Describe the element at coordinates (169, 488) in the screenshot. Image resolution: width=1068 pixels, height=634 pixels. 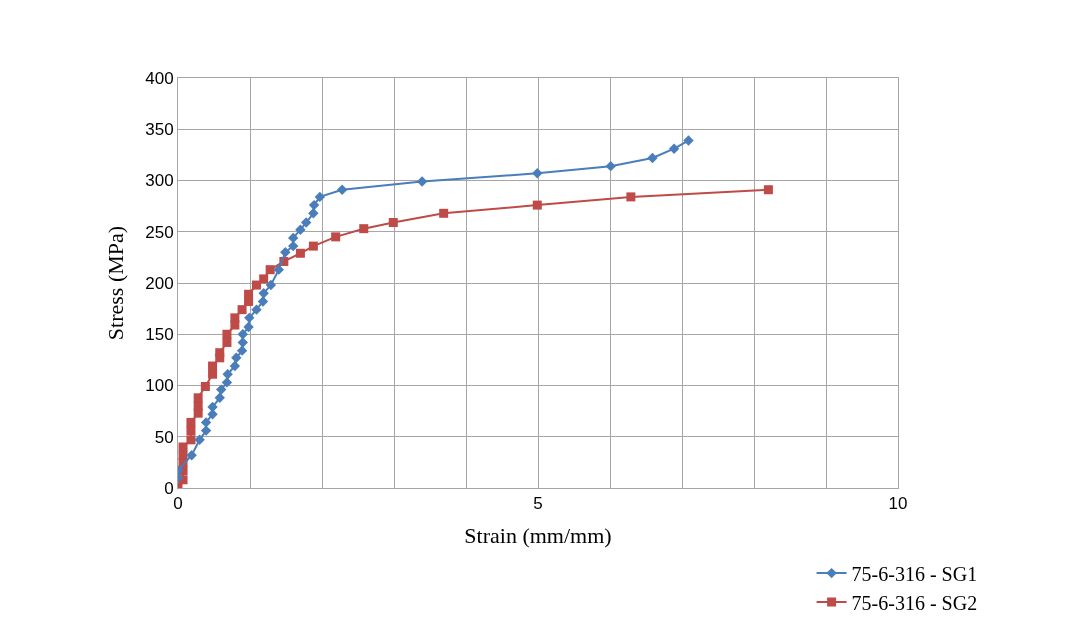
I see `y-tick-label: 0` at that location.